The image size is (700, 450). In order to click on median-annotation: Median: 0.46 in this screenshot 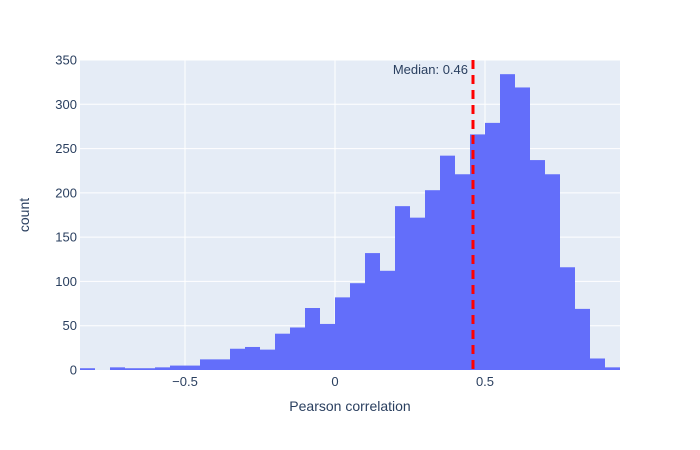, I will do `click(430, 69)`.